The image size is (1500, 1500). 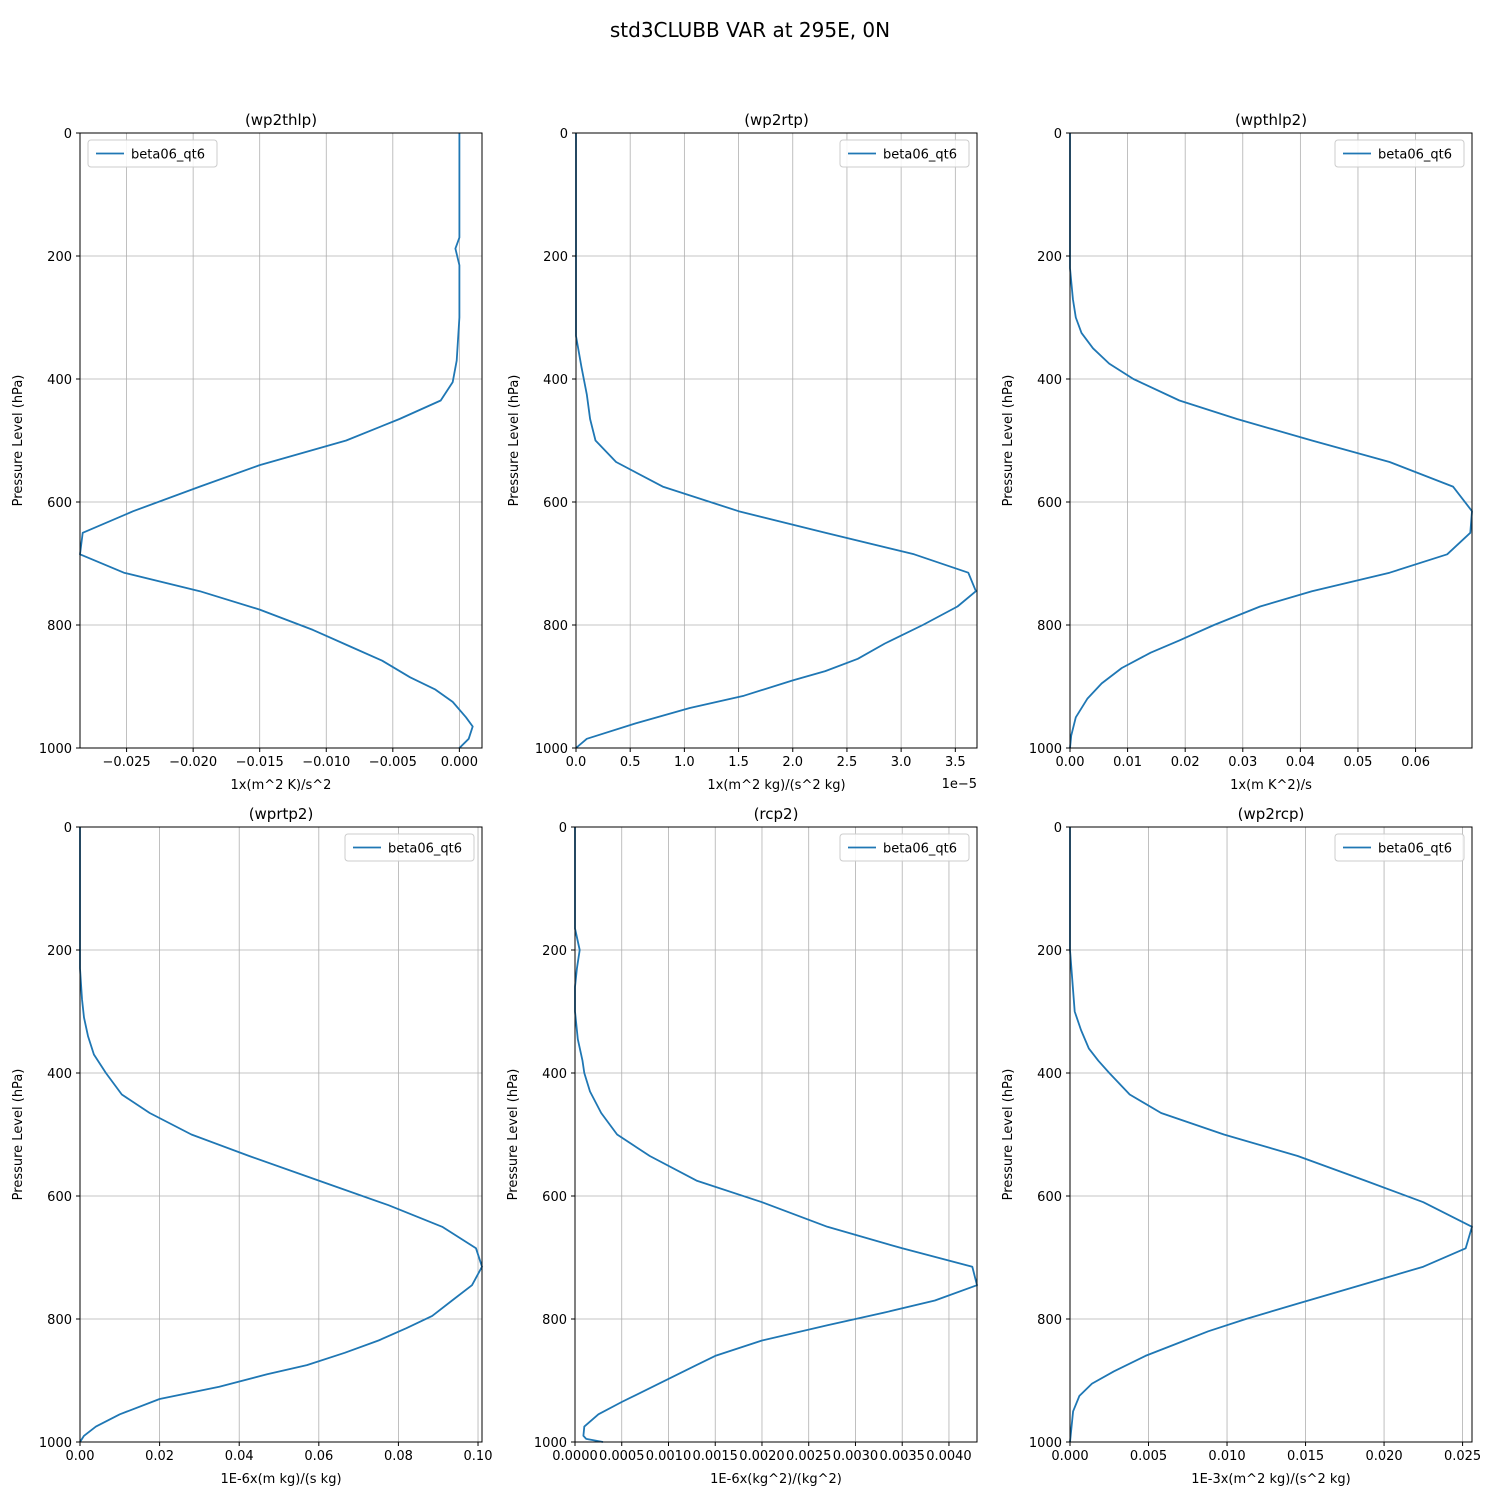 What do you see at coordinates (762, 1456) in the screenshot?
I see `x-tick-label: 0.0020` at bounding box center [762, 1456].